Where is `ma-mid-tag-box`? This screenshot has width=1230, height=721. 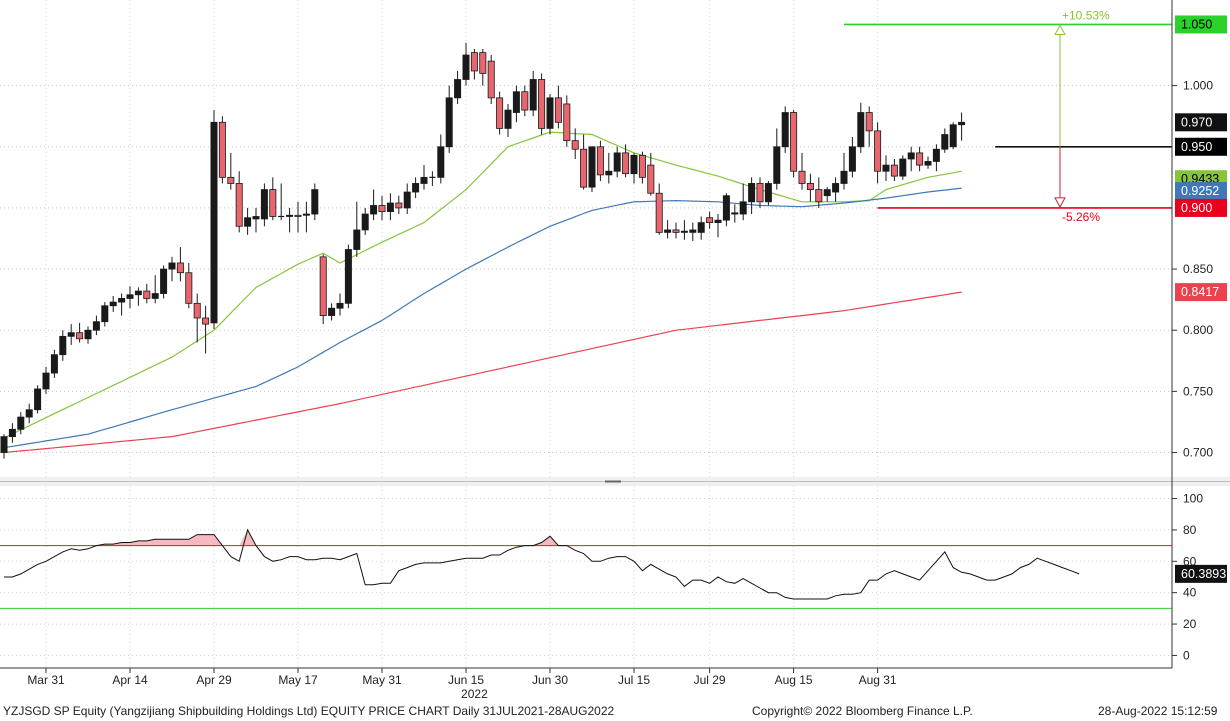
ma-mid-tag-box is located at coordinates (1201, 191).